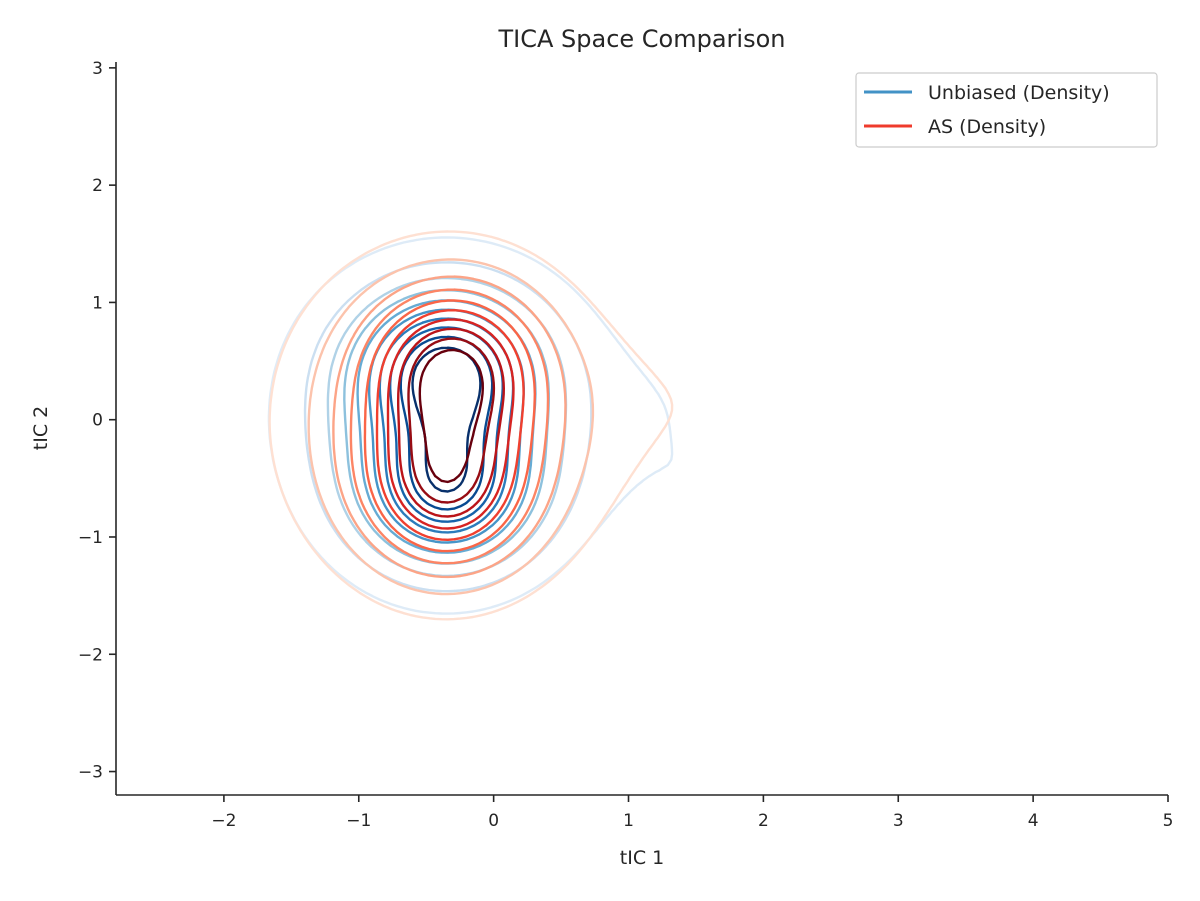 The image size is (1200, 901). I want to click on x-tick-label: 1, so click(628, 821).